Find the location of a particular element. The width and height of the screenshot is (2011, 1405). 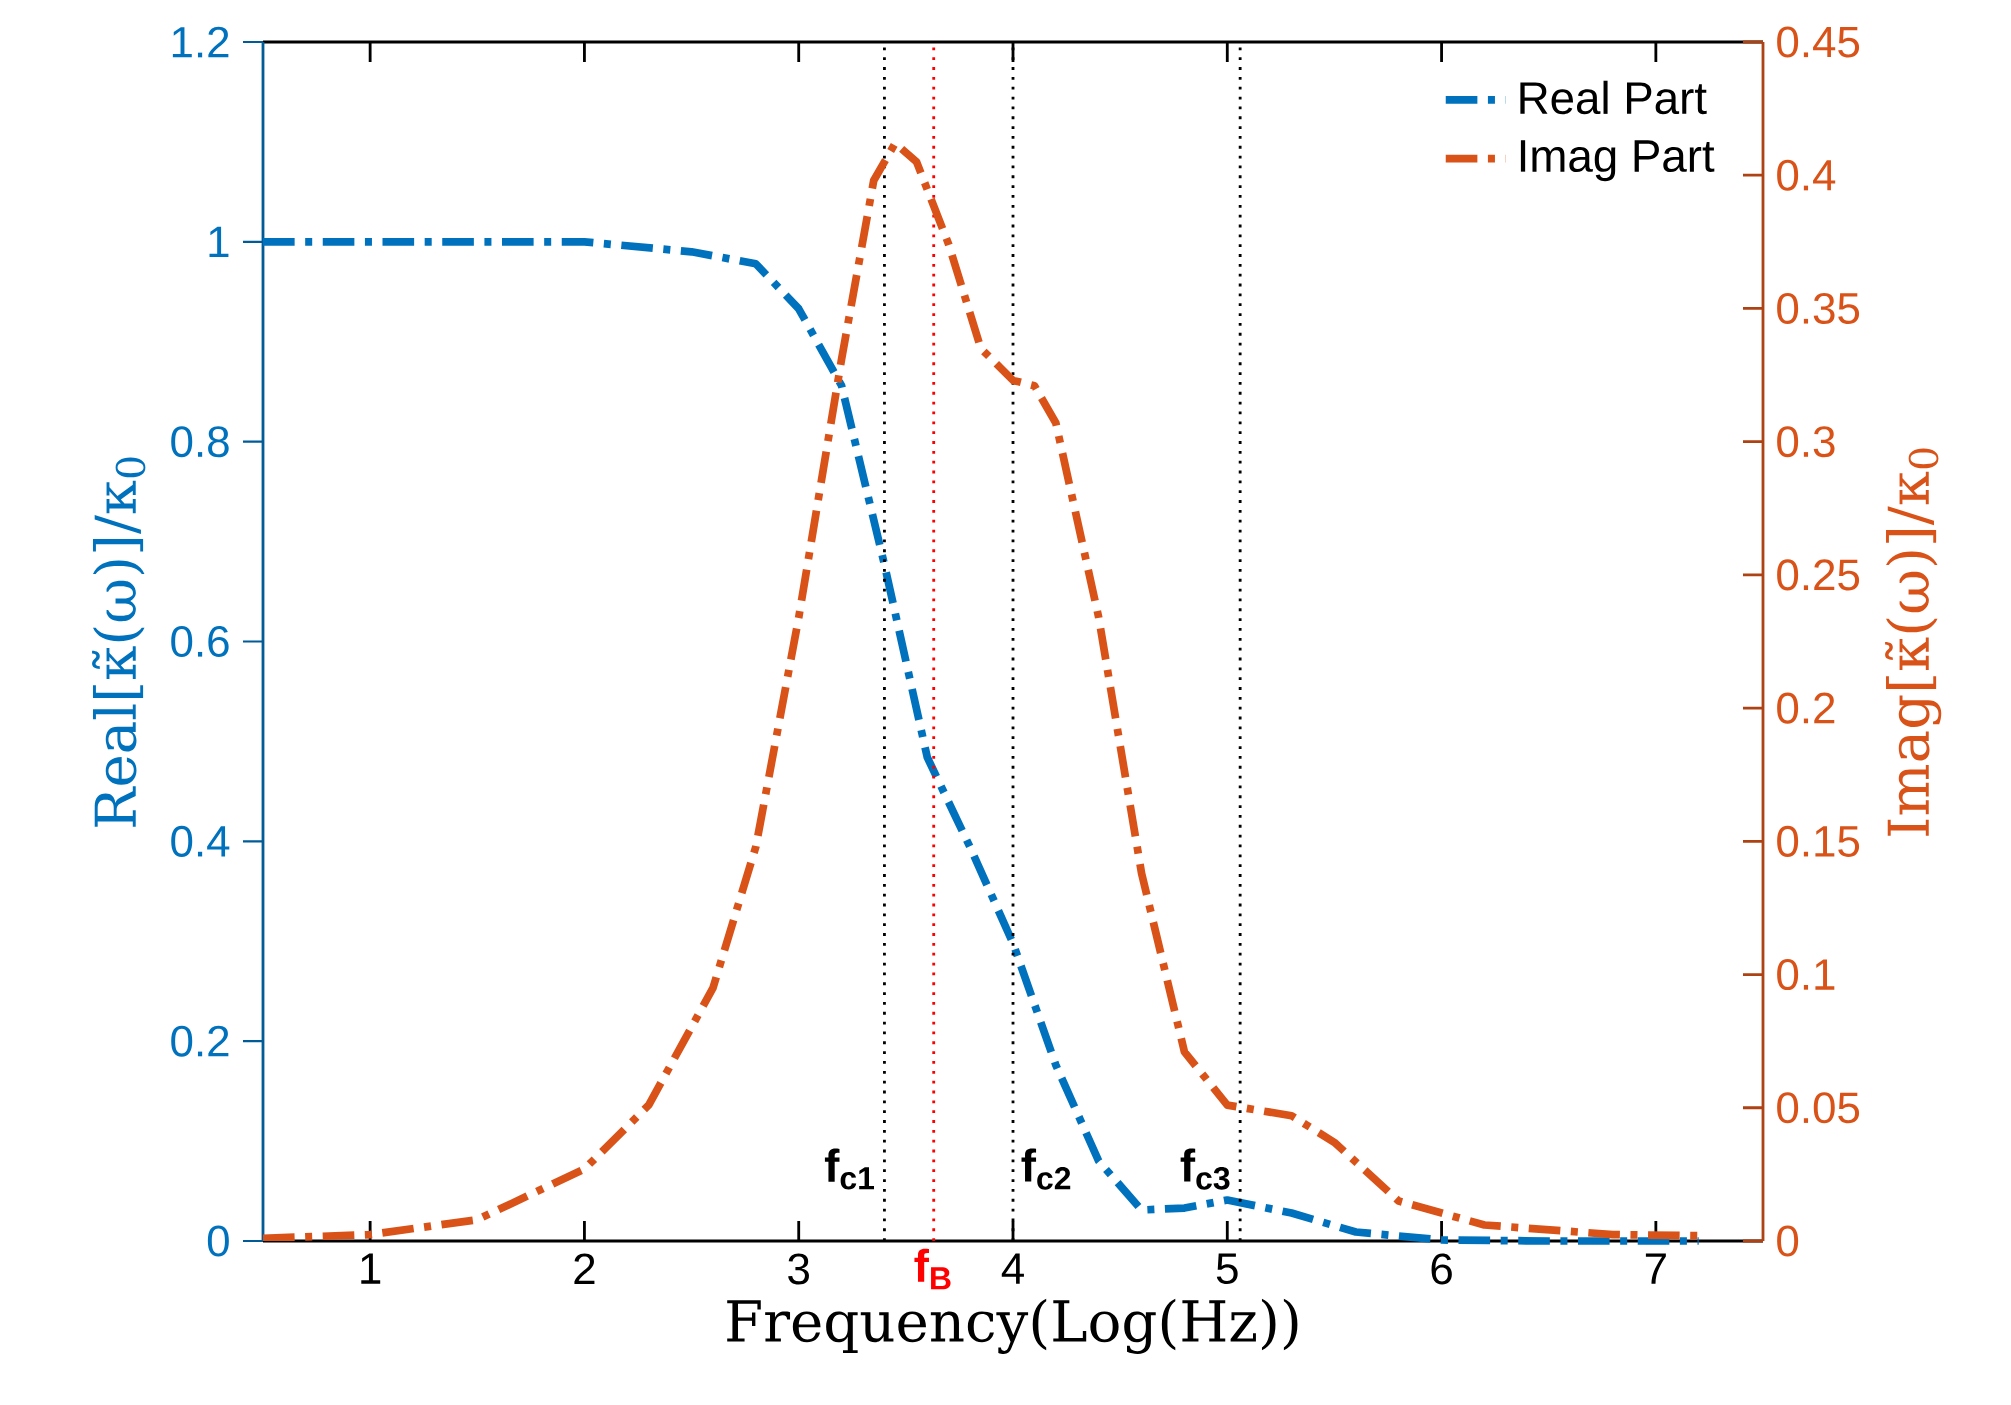

y2-axis-title: Imag[κ̃(ω)]/κ$_{0}$ is located at coordinates (1913, 642).